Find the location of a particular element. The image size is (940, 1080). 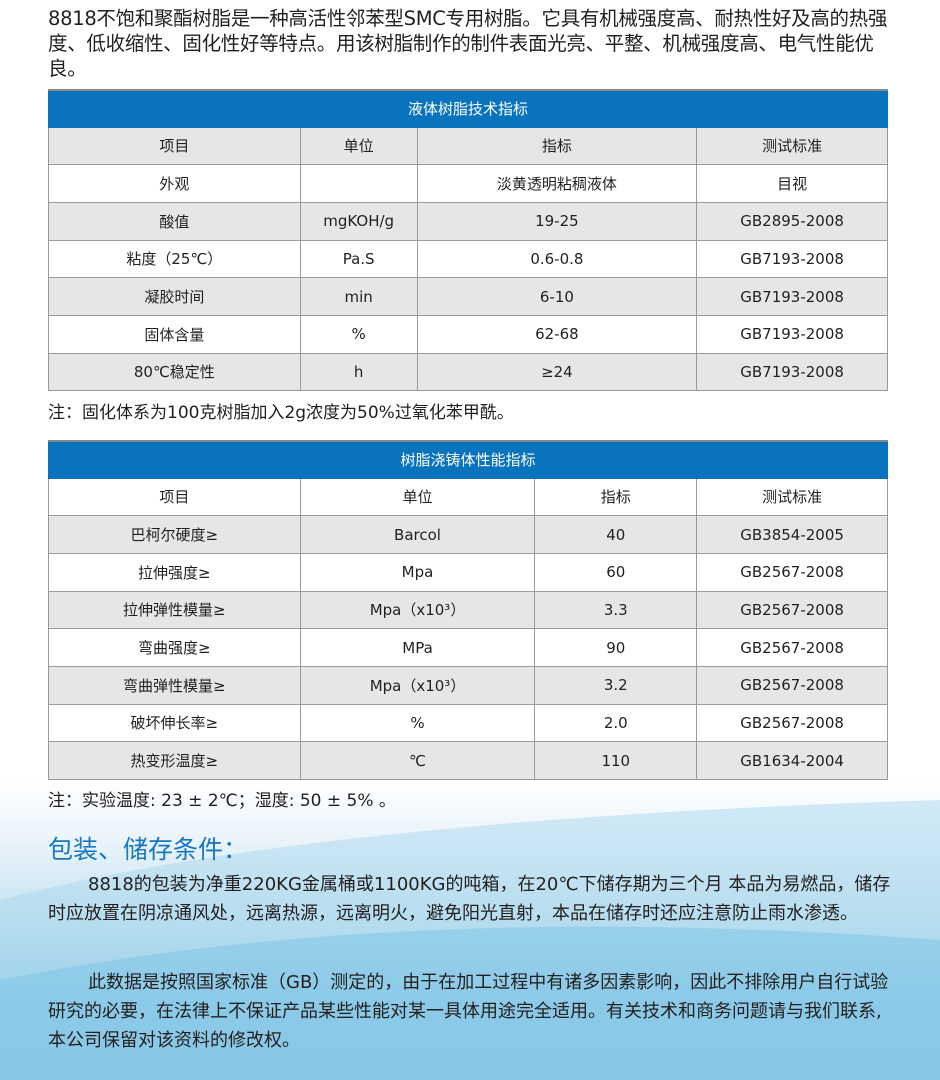

table-row: 巴柯尔硬度≥ Barcol 40 GB3854-2005 is located at coordinates (468, 534).